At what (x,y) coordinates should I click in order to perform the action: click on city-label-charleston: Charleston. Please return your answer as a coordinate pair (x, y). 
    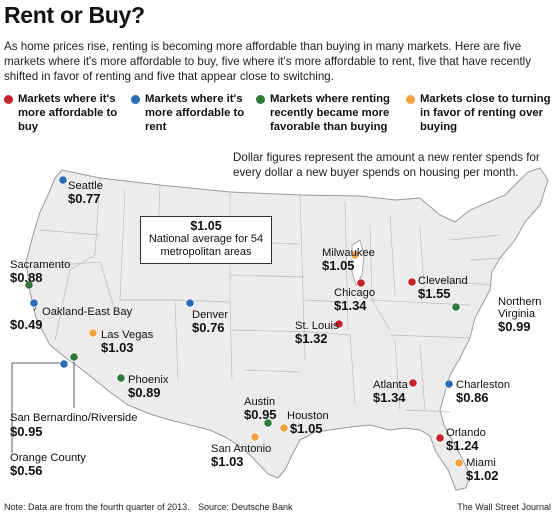
    Looking at the image, I should click on (483, 385).